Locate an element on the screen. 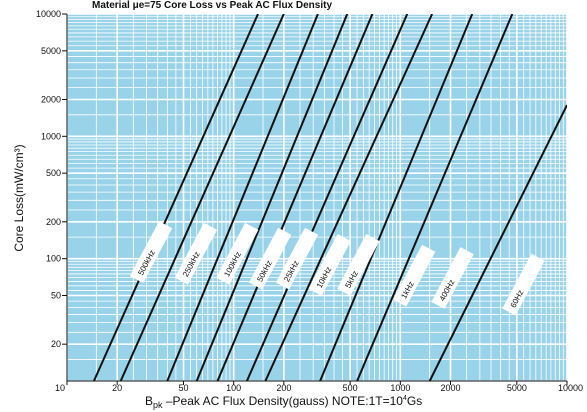  y-tick-label: 20 is located at coordinates (56, 344).